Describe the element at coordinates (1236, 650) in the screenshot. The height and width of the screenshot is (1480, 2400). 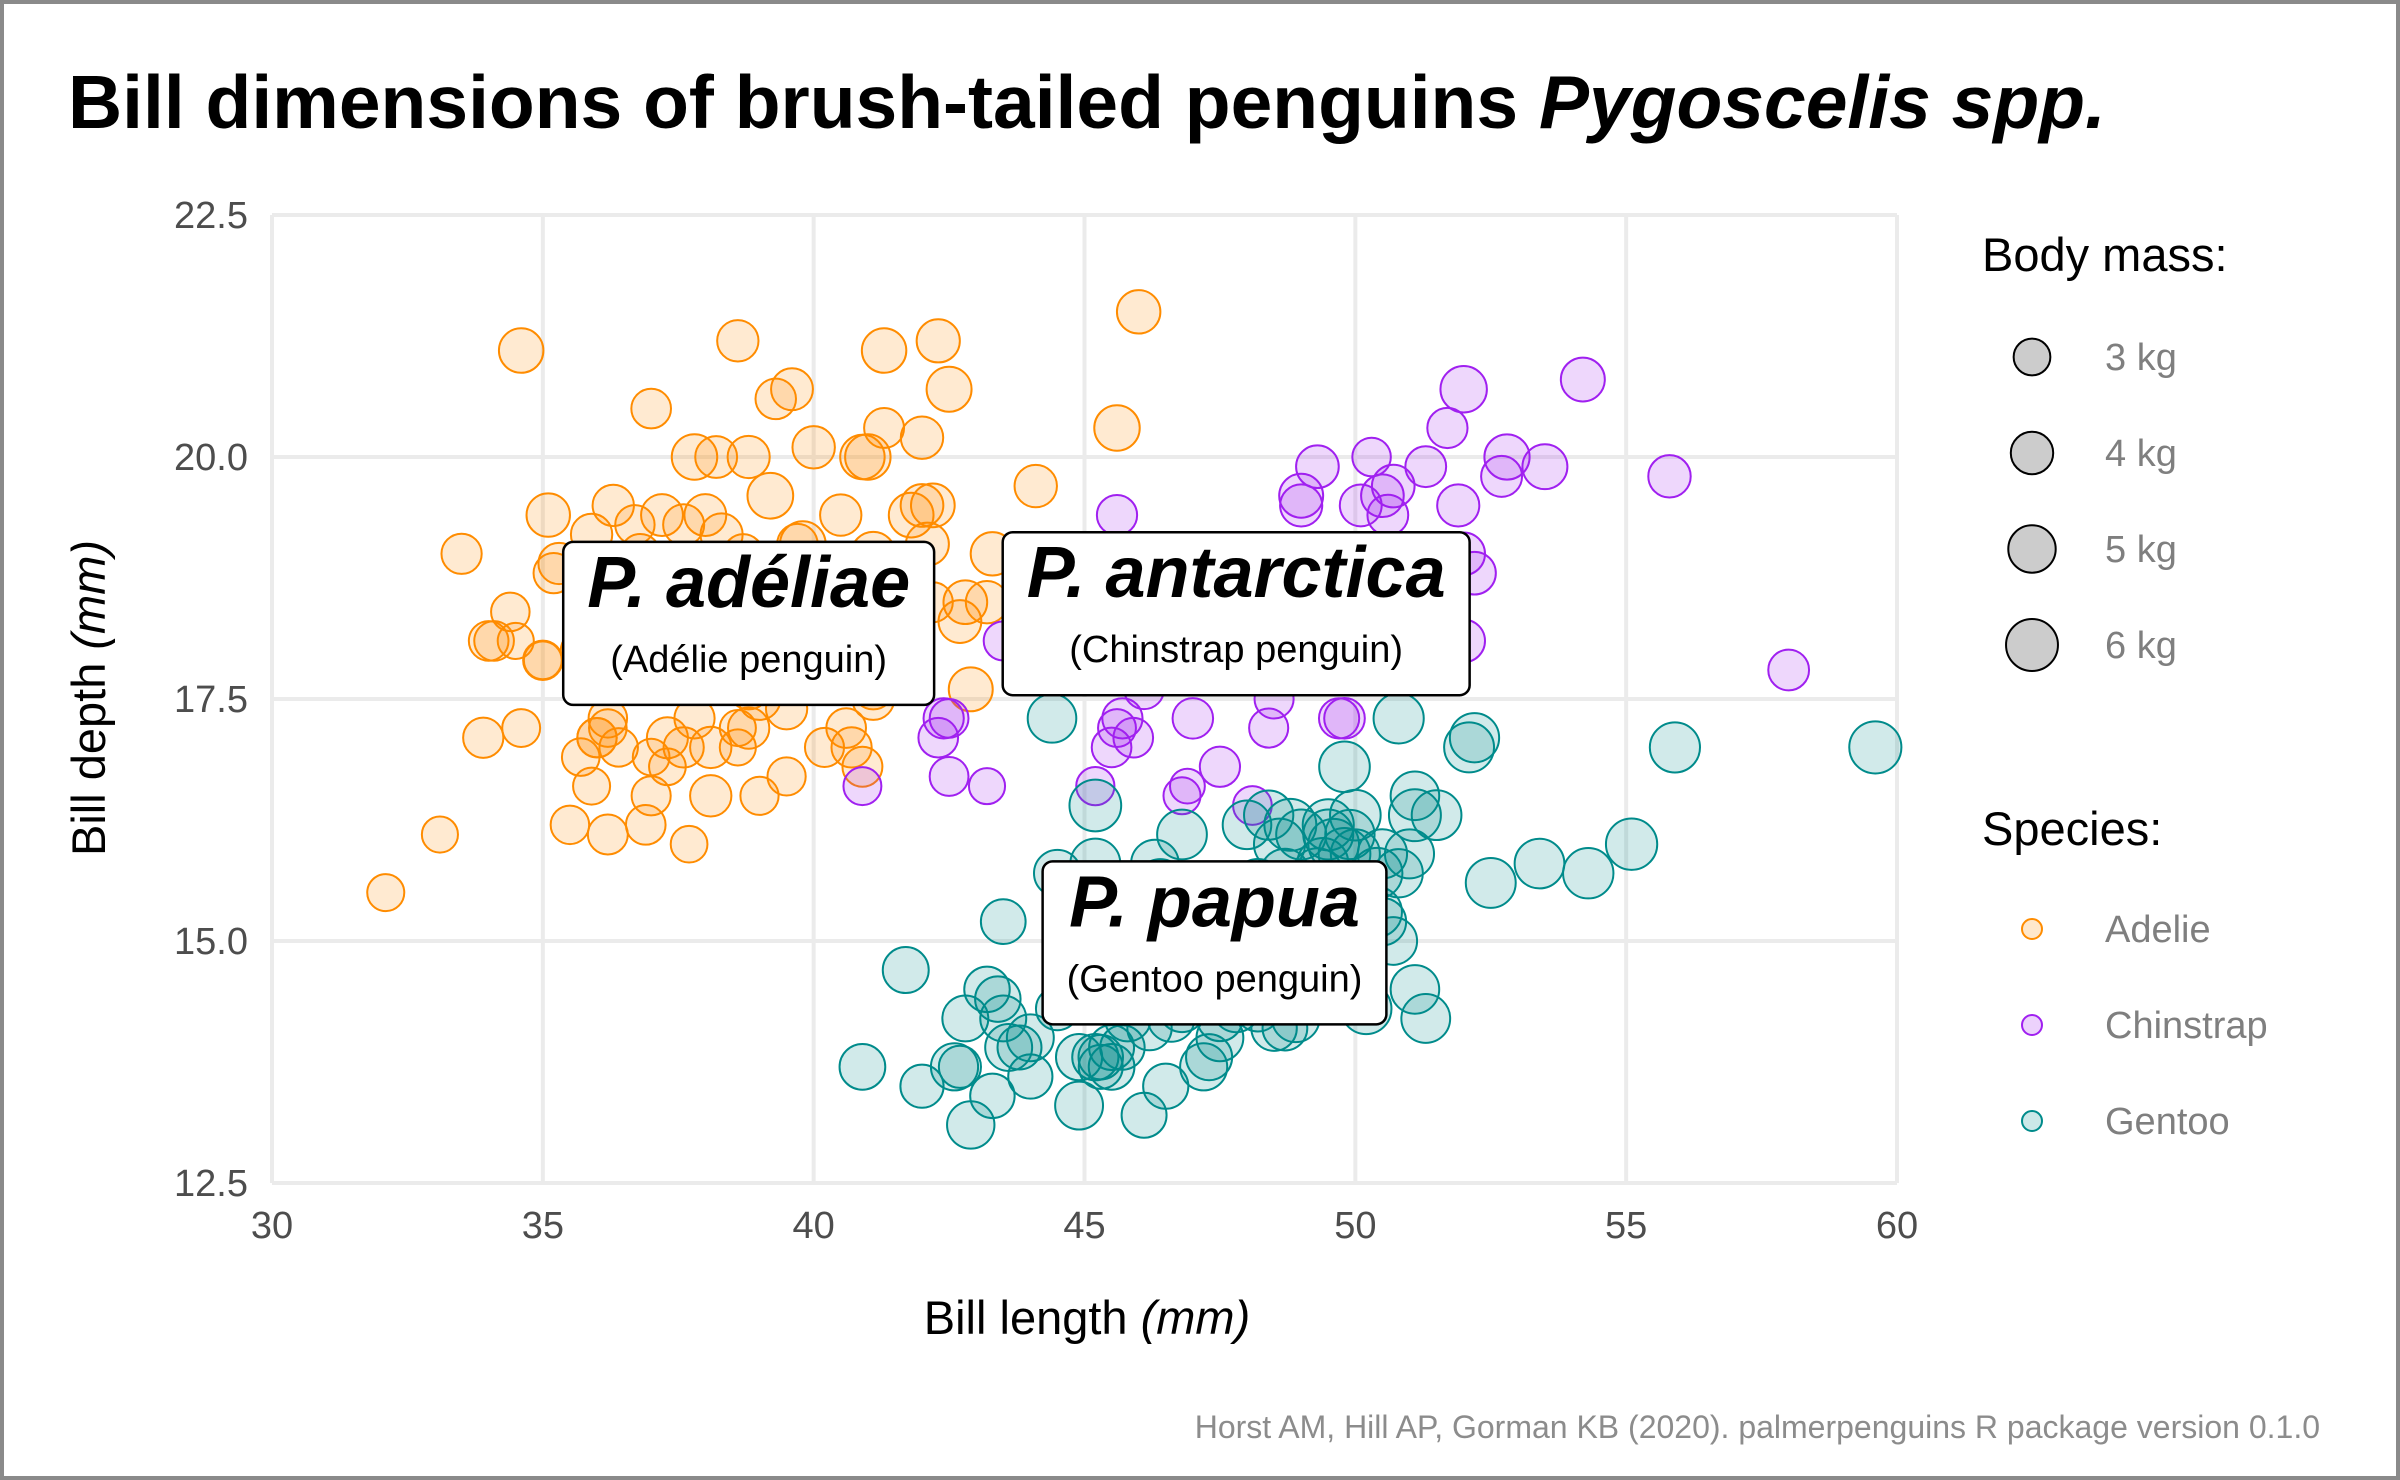
I see `label-common-name: (Chinstrap penguin)` at that location.